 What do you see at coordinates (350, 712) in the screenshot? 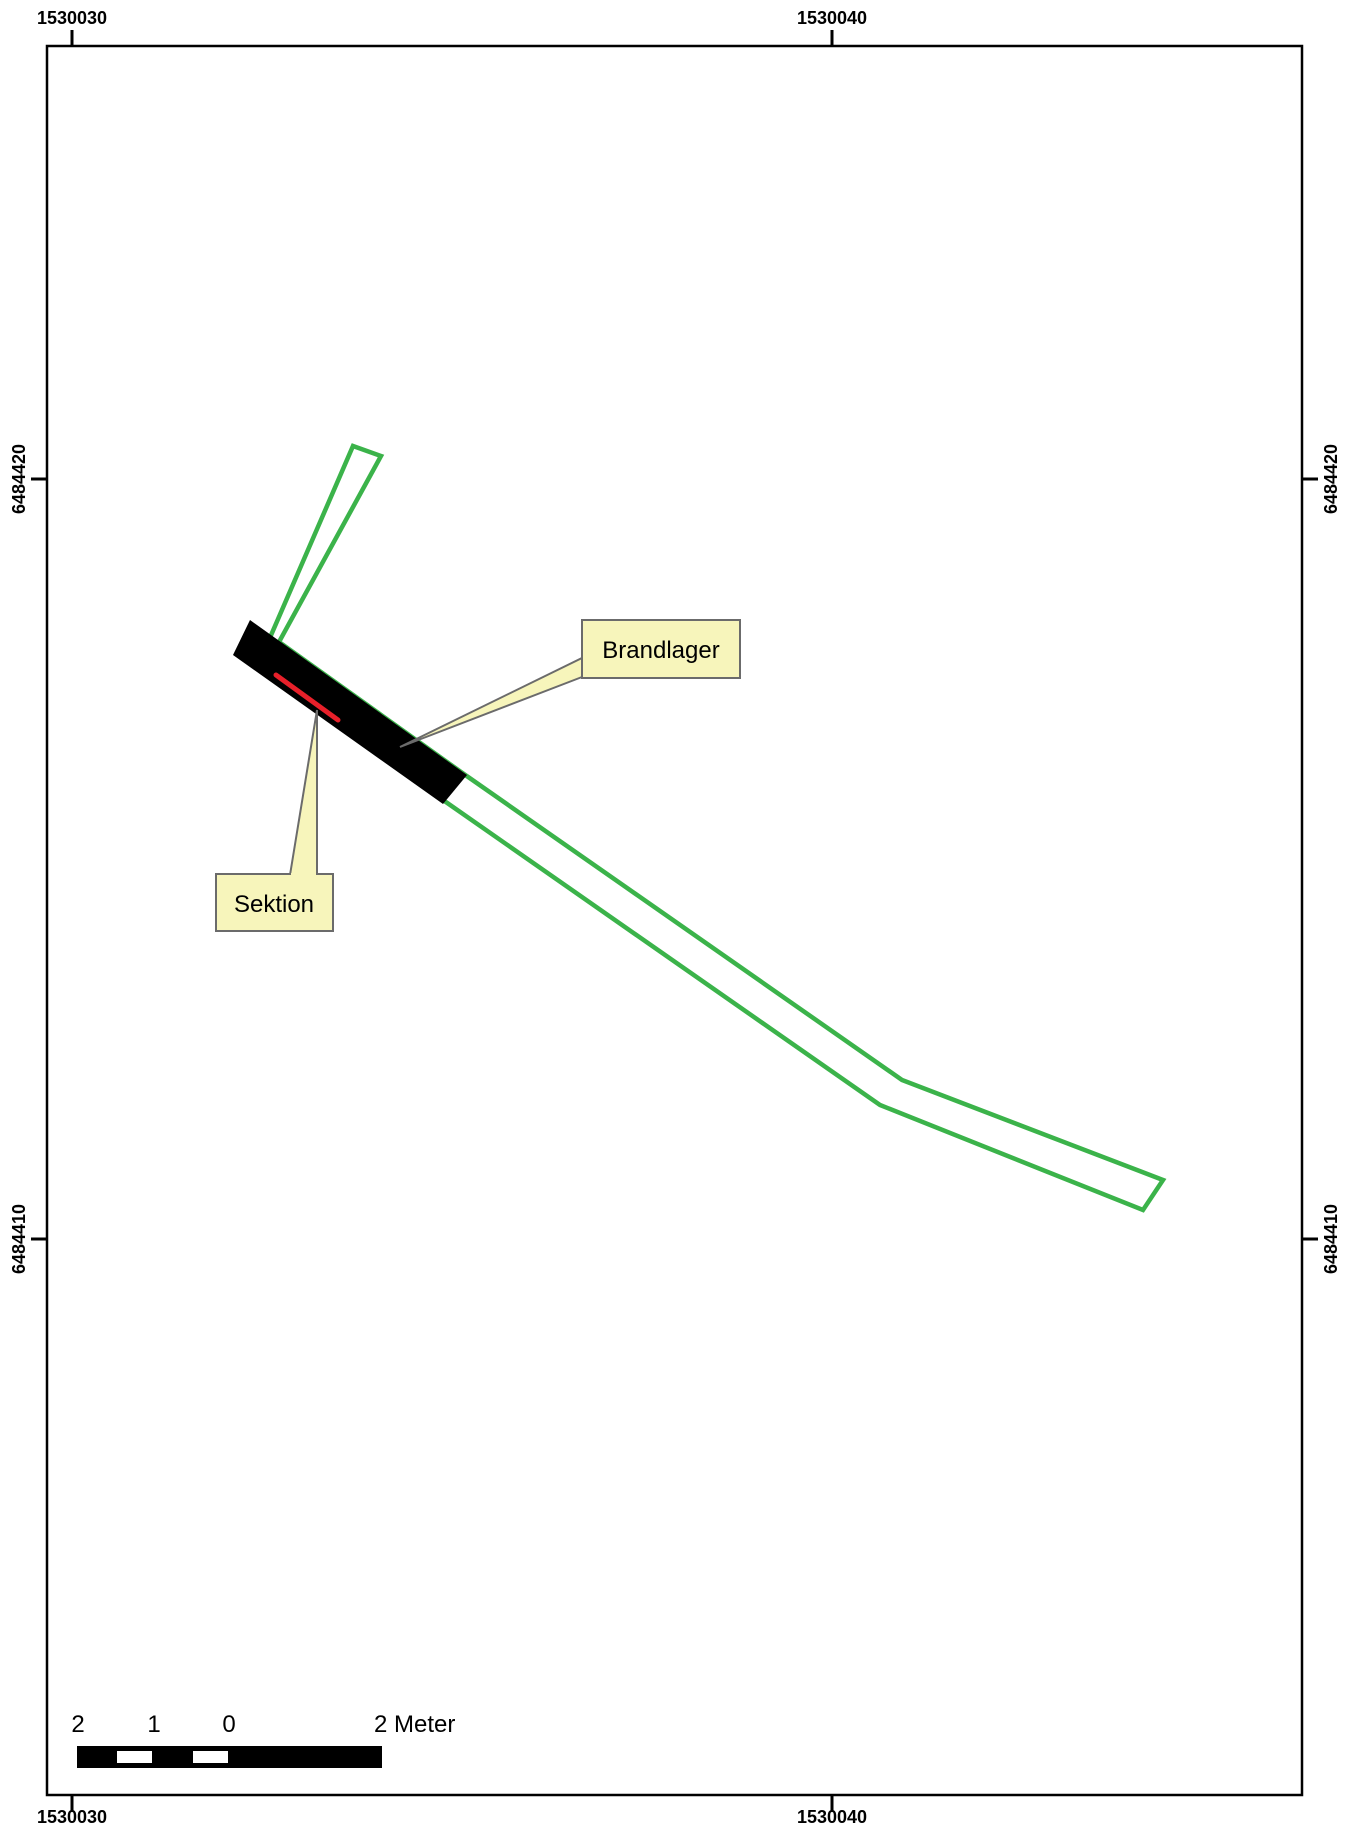
I see `burn-layer-polygon` at bounding box center [350, 712].